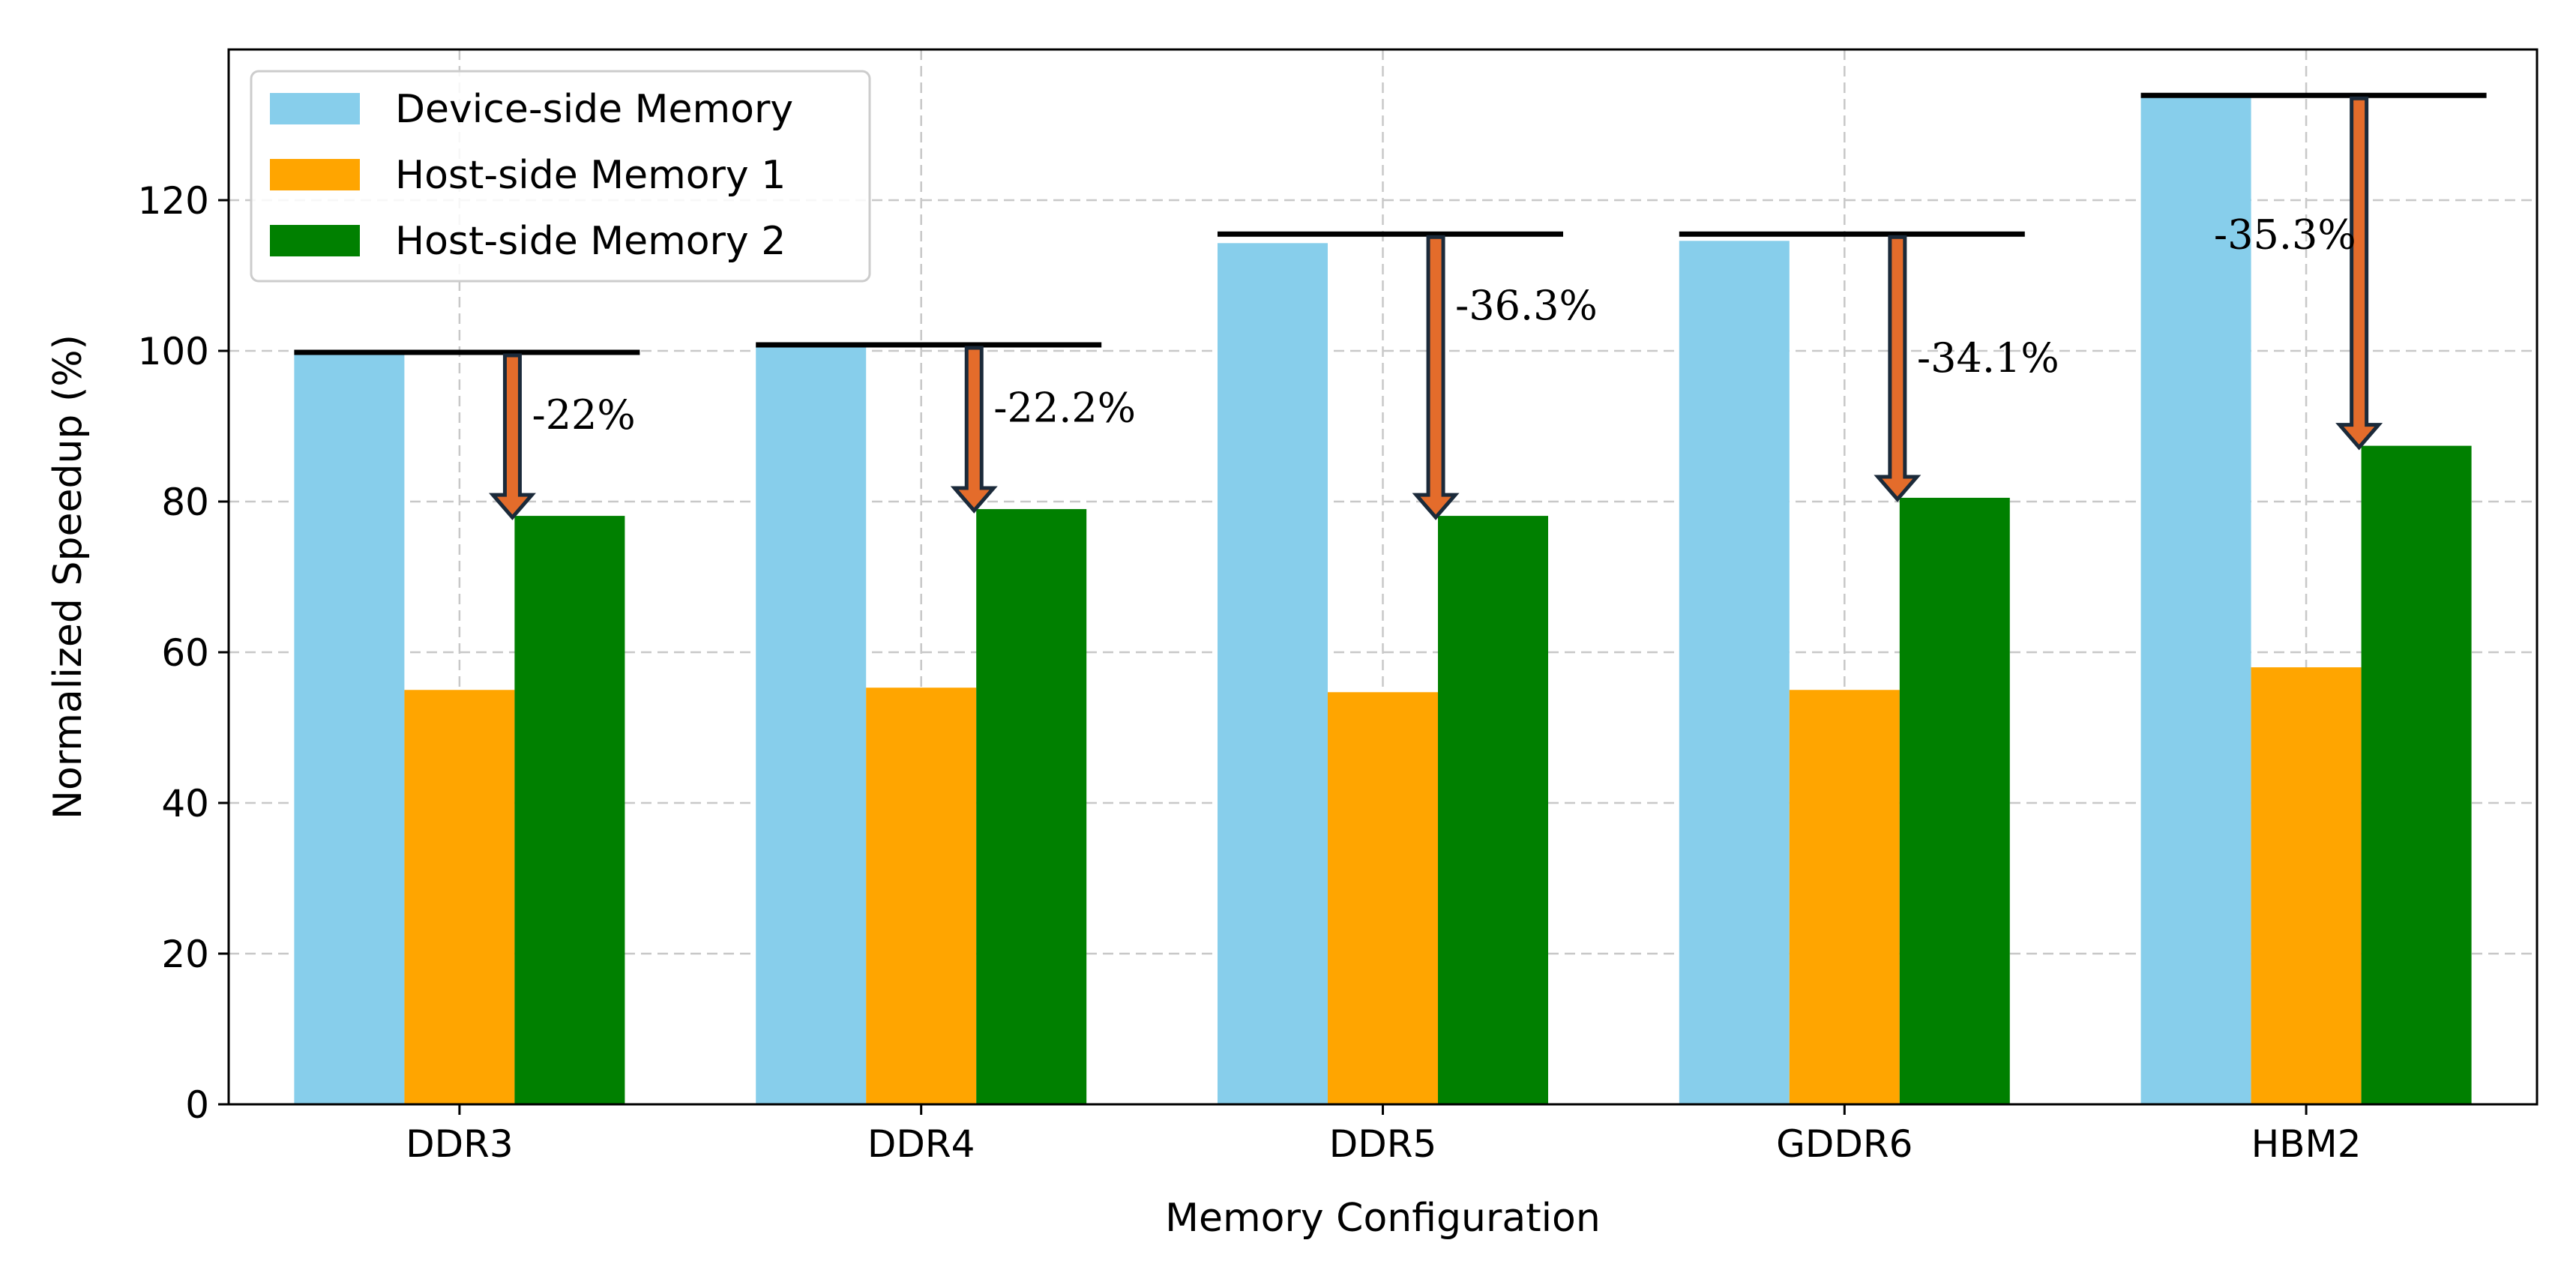  Describe the element at coordinates (1273, 673) in the screenshot. I see `bar-device-side-ddr5` at that location.